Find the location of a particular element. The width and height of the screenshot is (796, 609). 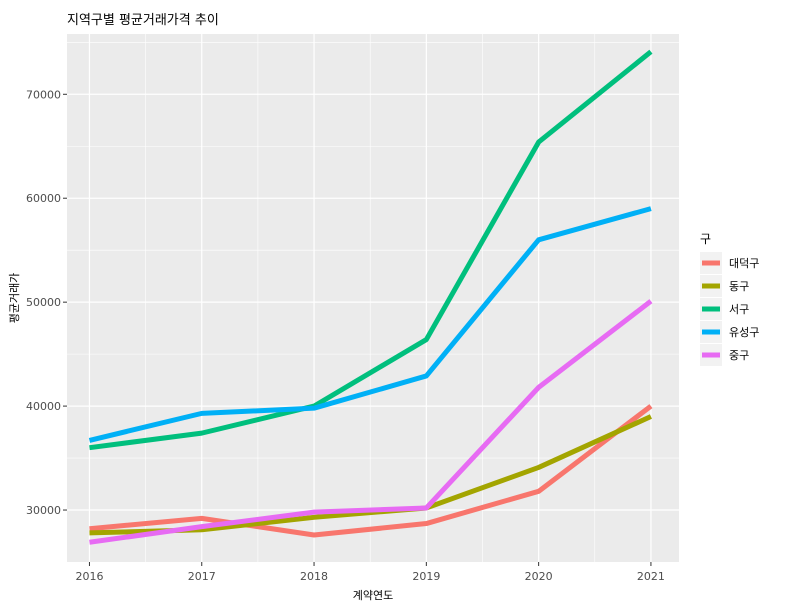

y-tick-label: 50000 is located at coordinates (43, 302).